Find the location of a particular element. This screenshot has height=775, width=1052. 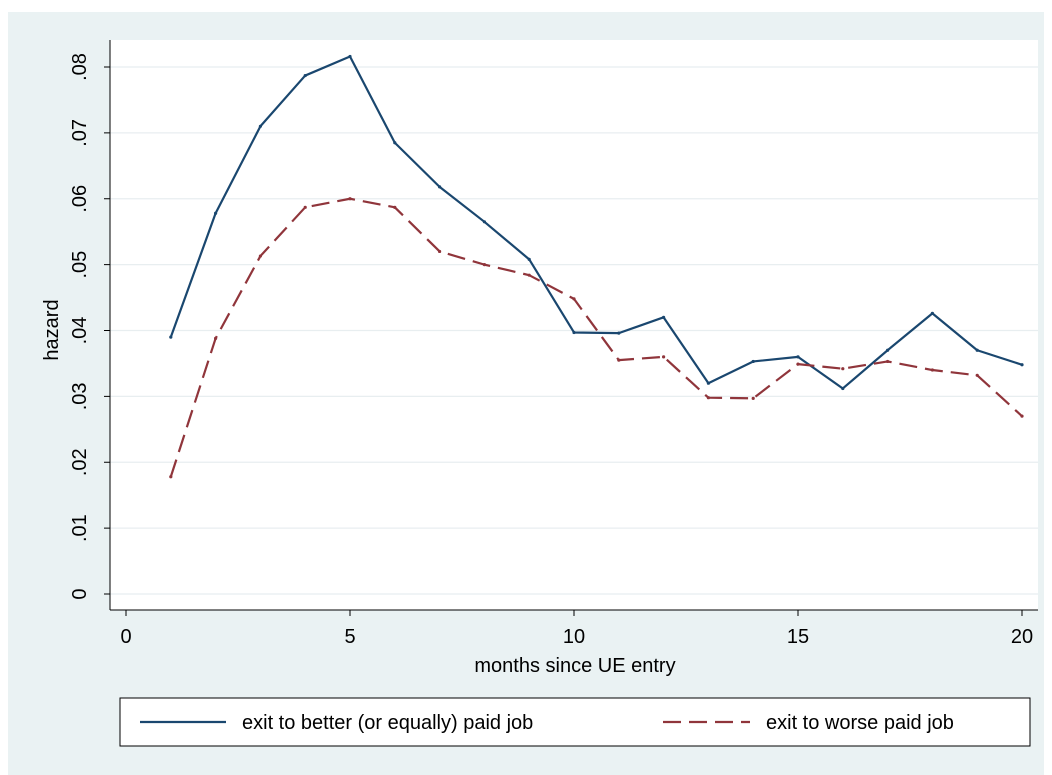

y-tick-label: .07 is located at coordinates (80, 133).